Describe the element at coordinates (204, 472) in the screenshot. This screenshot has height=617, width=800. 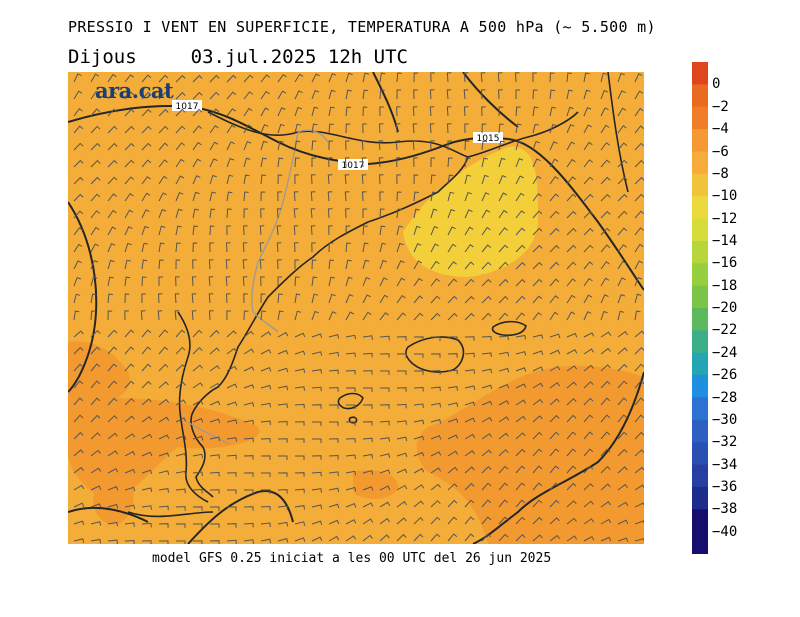
I see `coastline-valencia` at that location.